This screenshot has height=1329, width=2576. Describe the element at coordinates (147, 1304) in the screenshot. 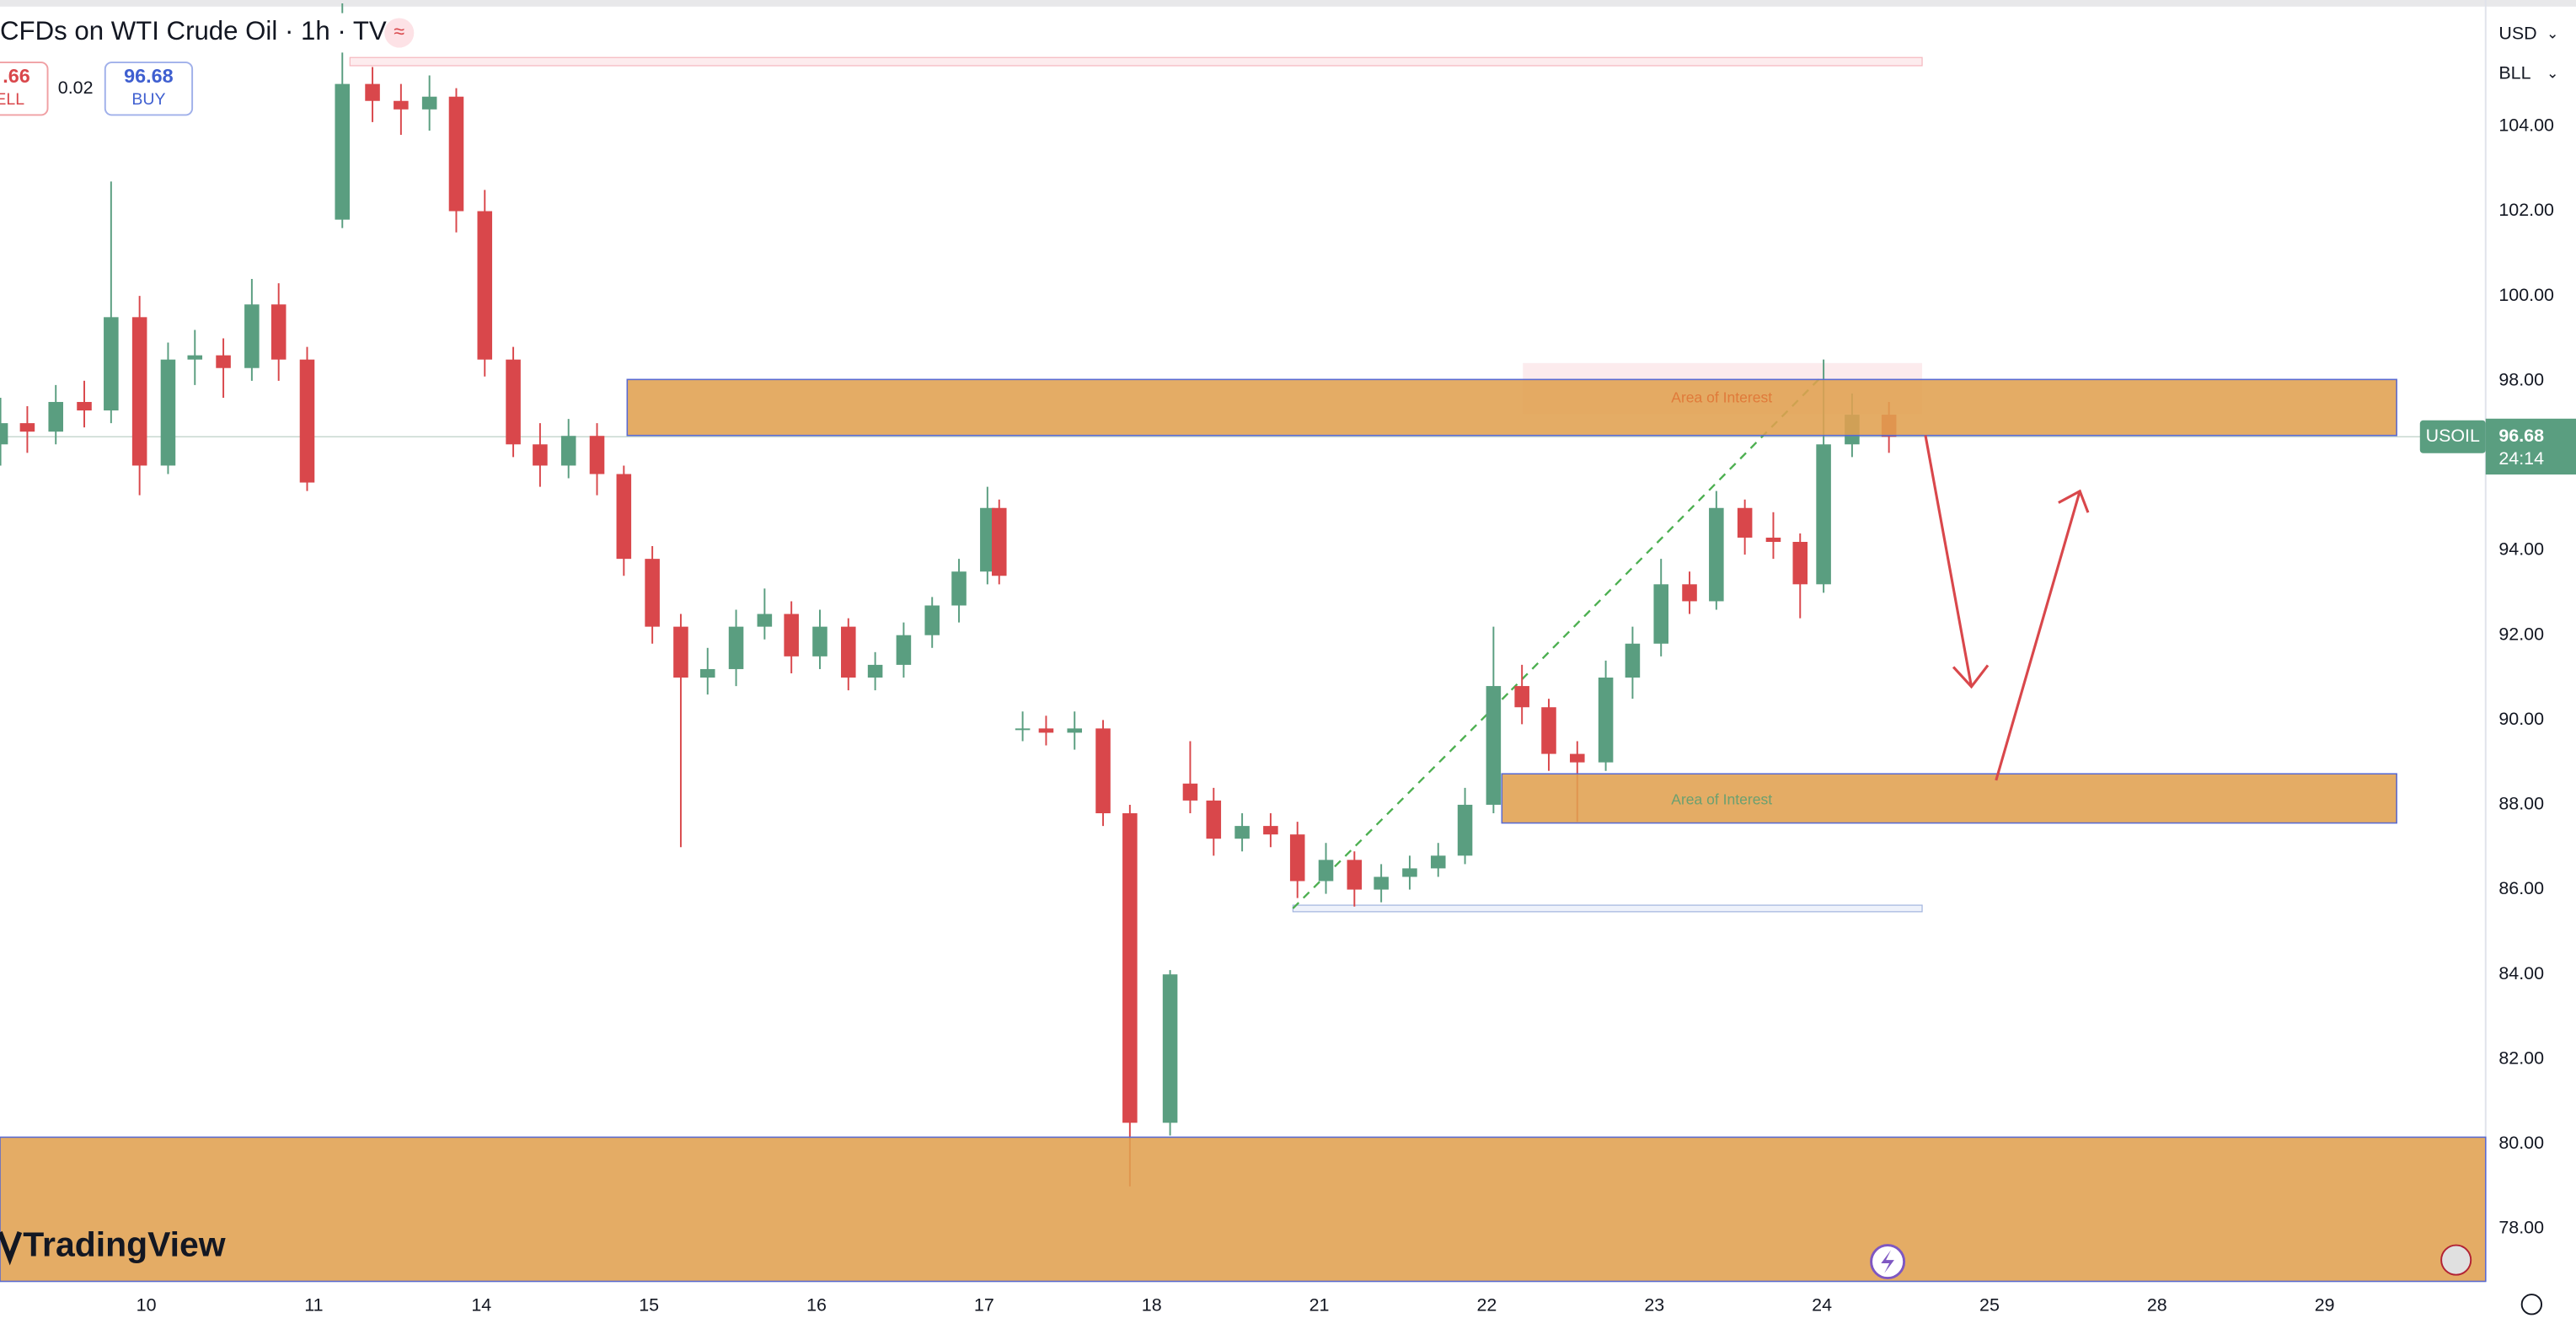

I see `x-tick-label: 10` at that location.